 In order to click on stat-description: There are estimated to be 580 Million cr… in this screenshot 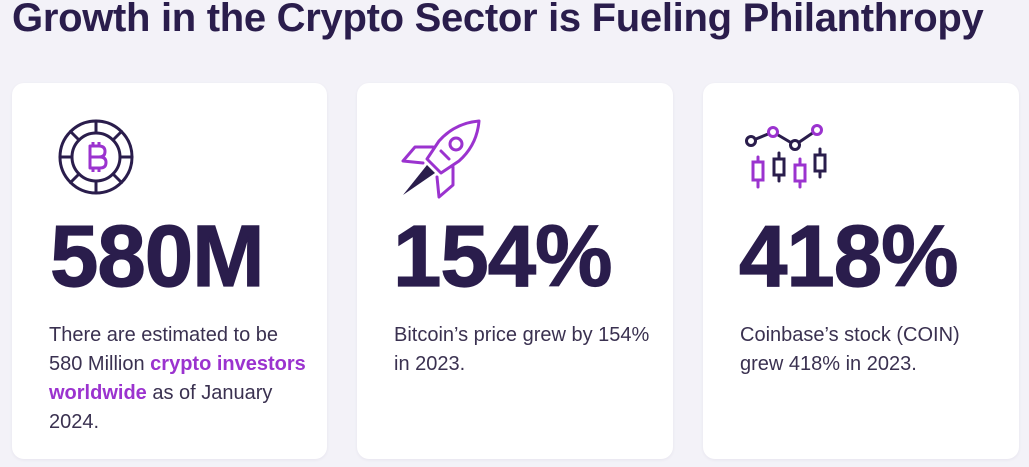, I will do `click(179, 379)`.